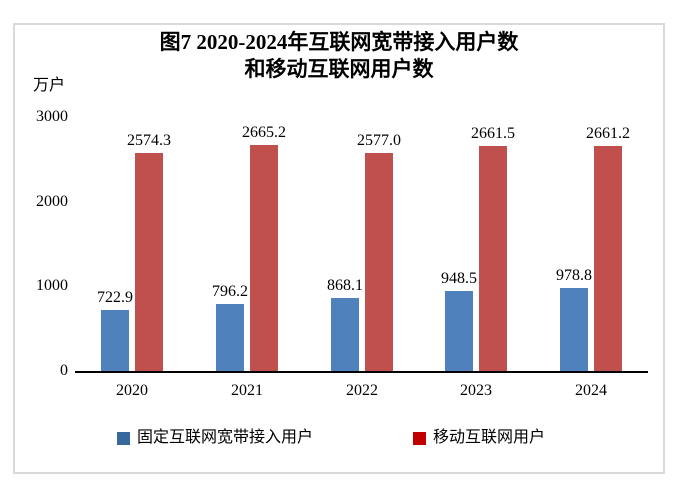 This screenshot has width=682, height=497. Describe the element at coordinates (247, 390) in the screenshot. I see `x-tick-label: 2021` at that location.